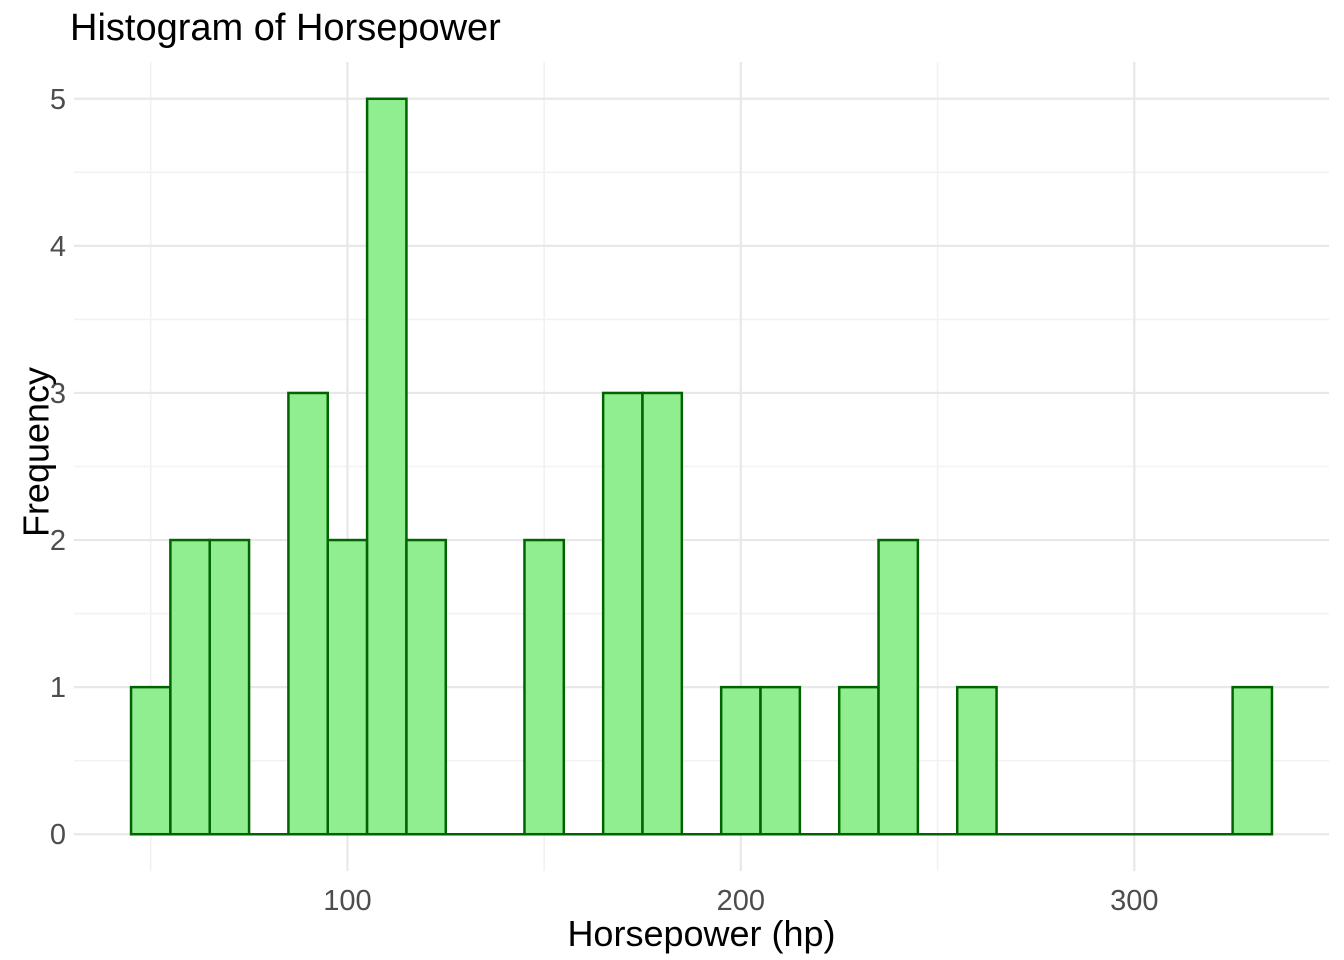  I want to click on y-tick-label: 1, so click(58, 688).